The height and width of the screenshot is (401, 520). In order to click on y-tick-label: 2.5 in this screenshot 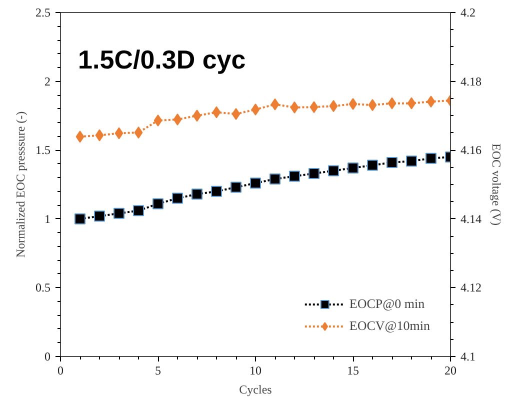, I will do `click(43, 13)`.